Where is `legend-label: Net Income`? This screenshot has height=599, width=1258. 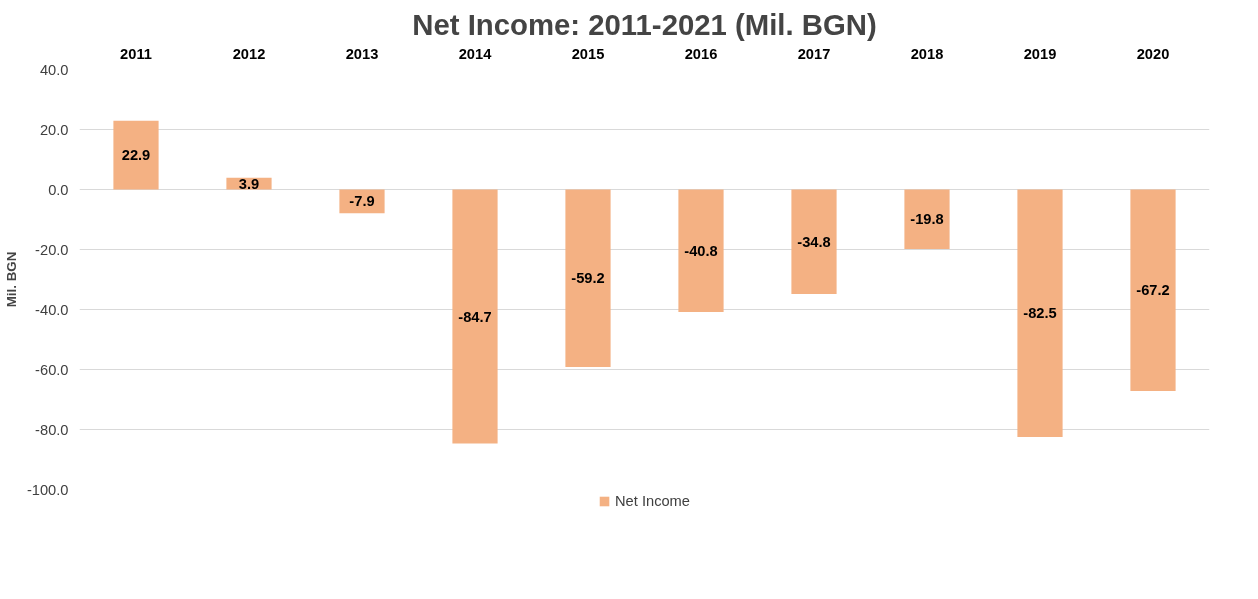 legend-label: Net Income is located at coordinates (652, 501).